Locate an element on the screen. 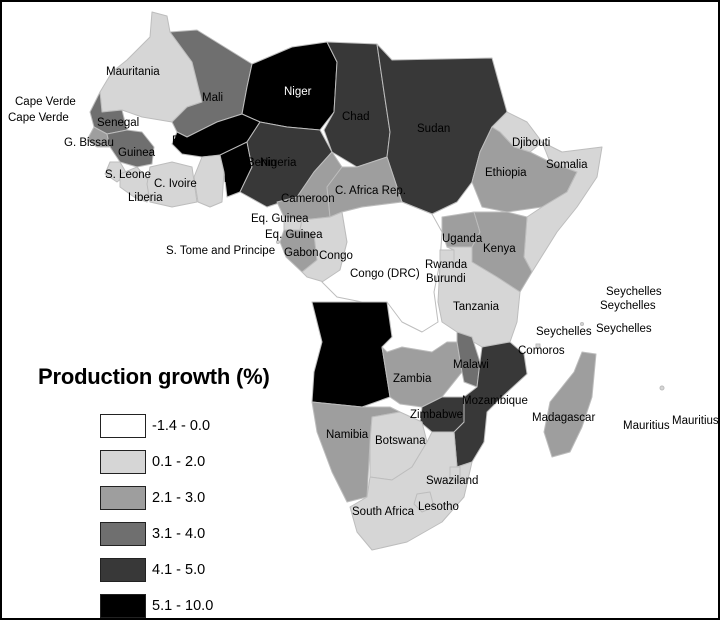 The height and width of the screenshot is (620, 720). country-zambia is located at coordinates (422, 374).